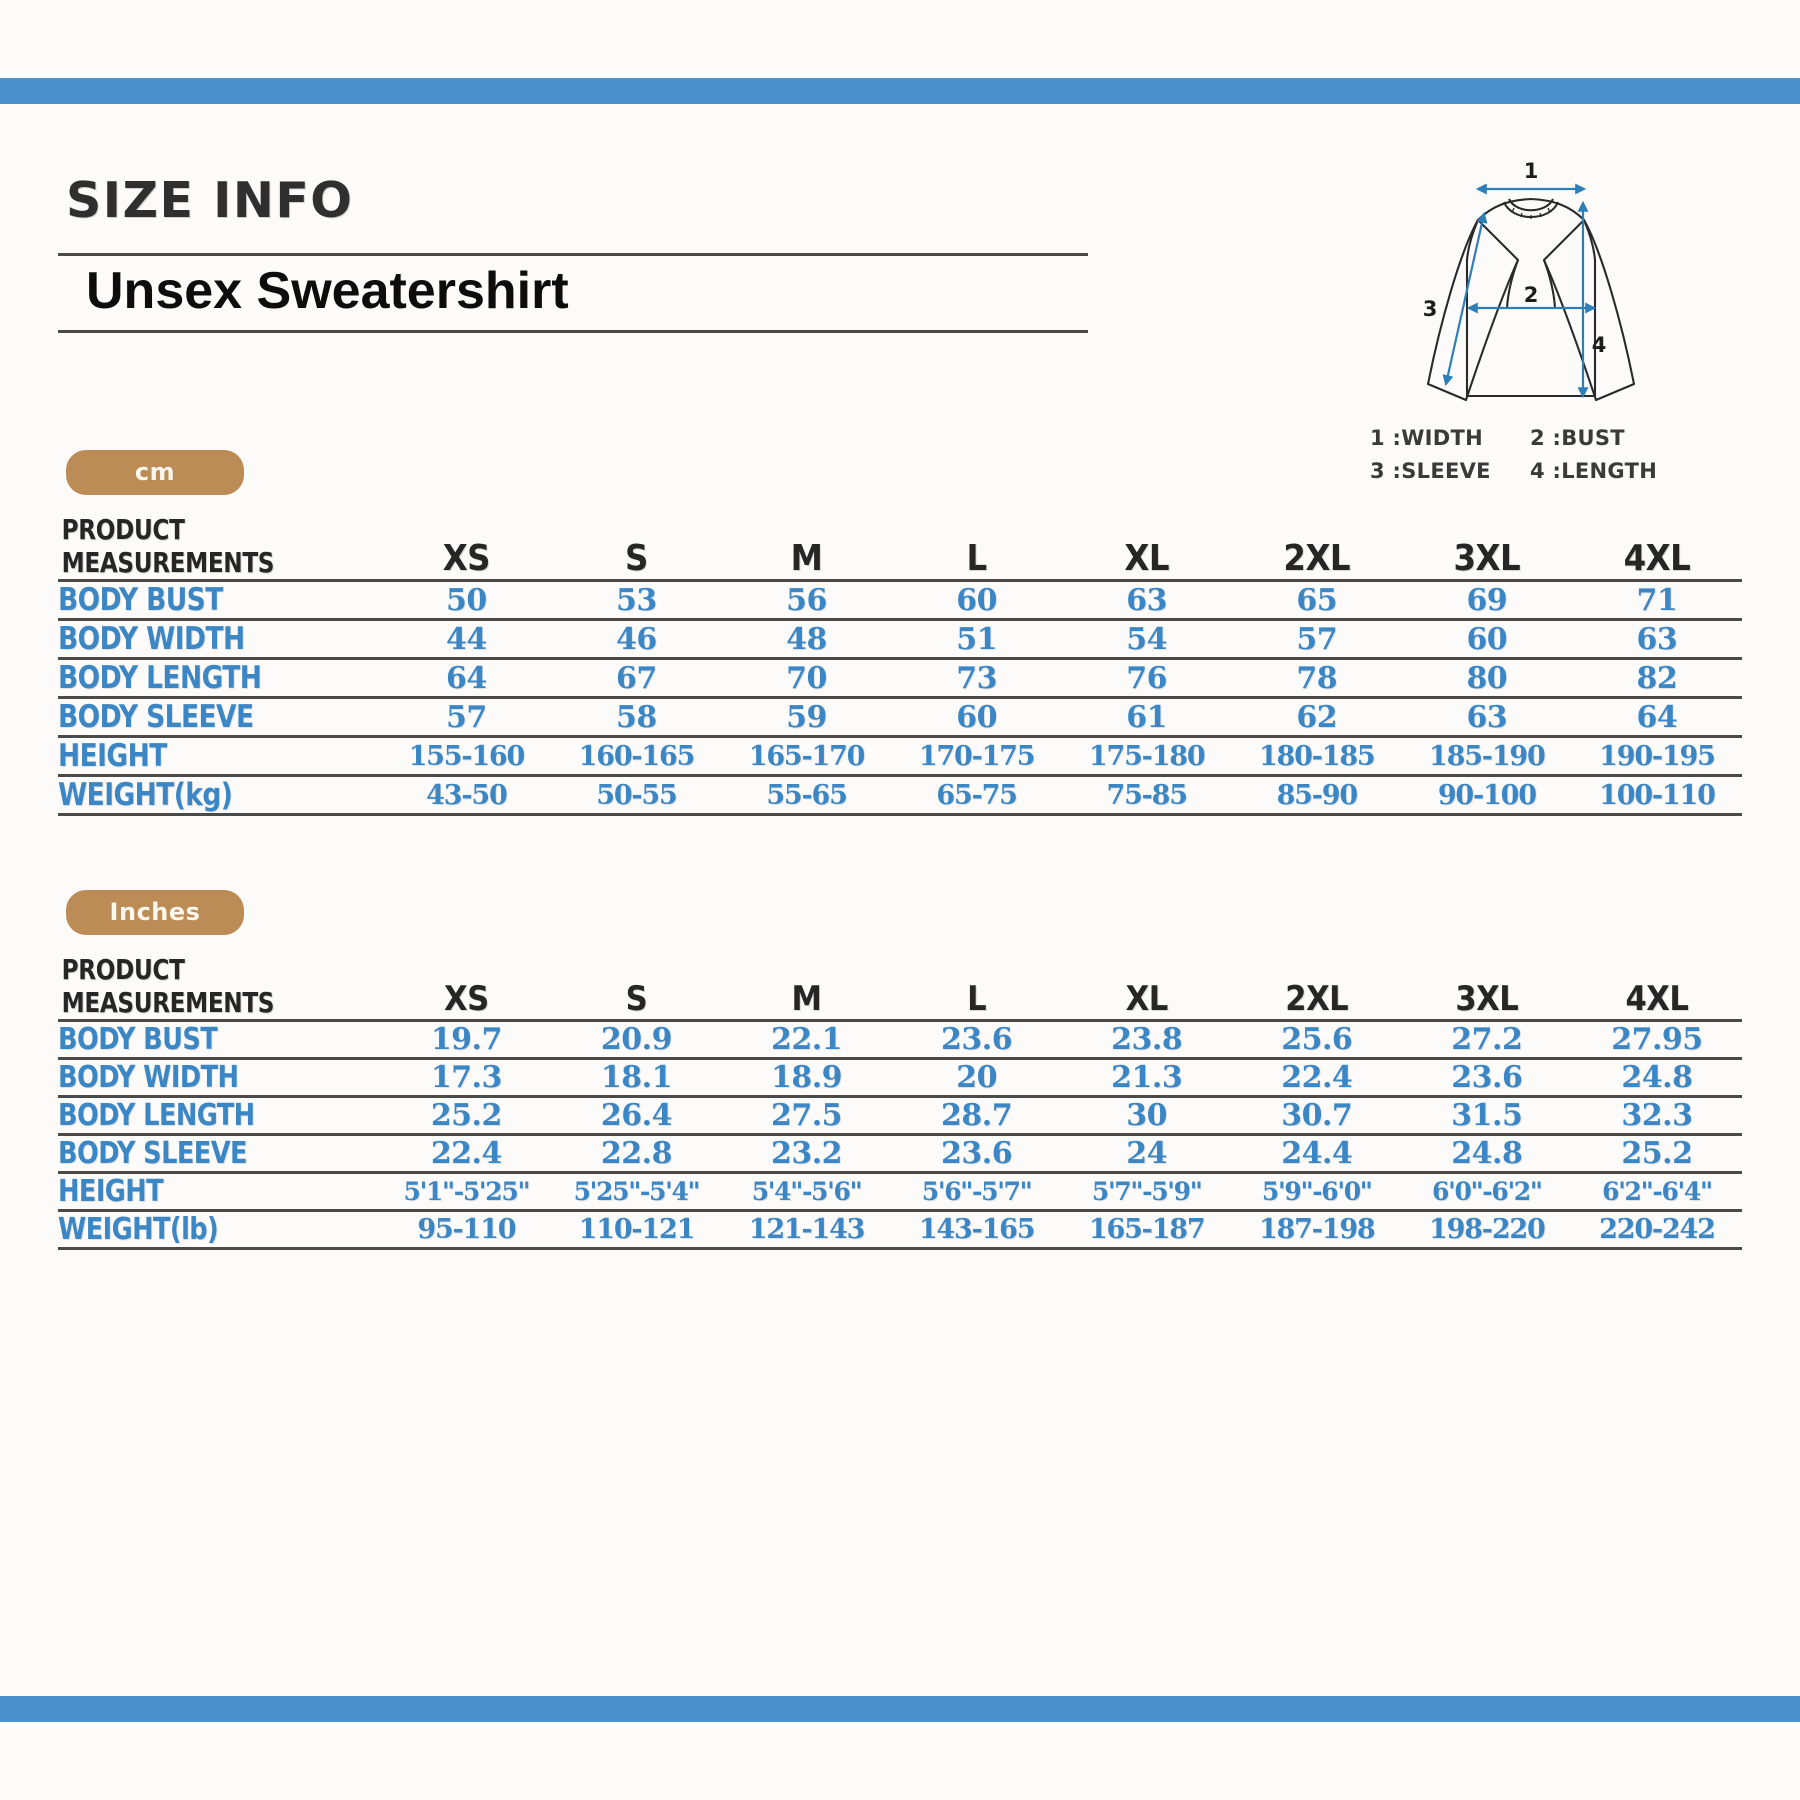 This screenshot has height=1800, width=1800. What do you see at coordinates (145, 795) in the screenshot?
I see `cm-row-label-weight: WEIGHT(kg)` at bounding box center [145, 795].